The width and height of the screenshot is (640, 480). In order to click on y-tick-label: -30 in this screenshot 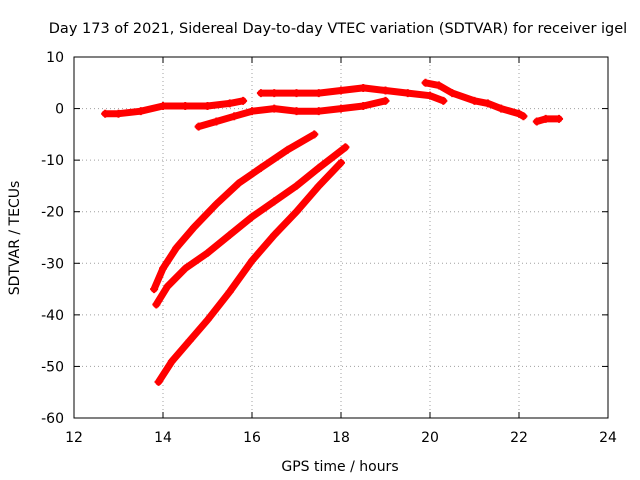, I will do `click(52, 264)`.